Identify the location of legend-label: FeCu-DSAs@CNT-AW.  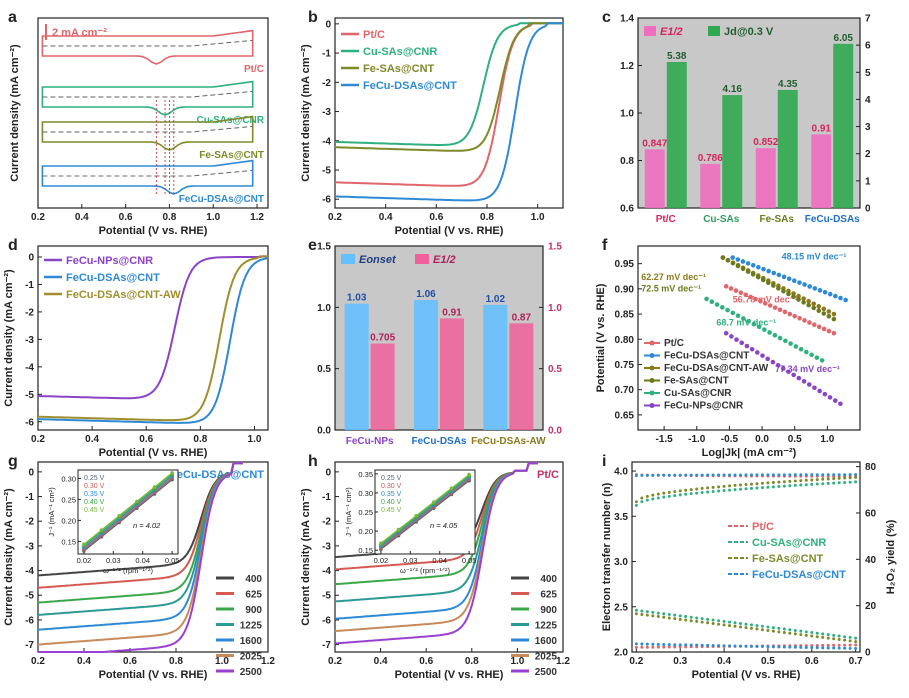
(716, 368).